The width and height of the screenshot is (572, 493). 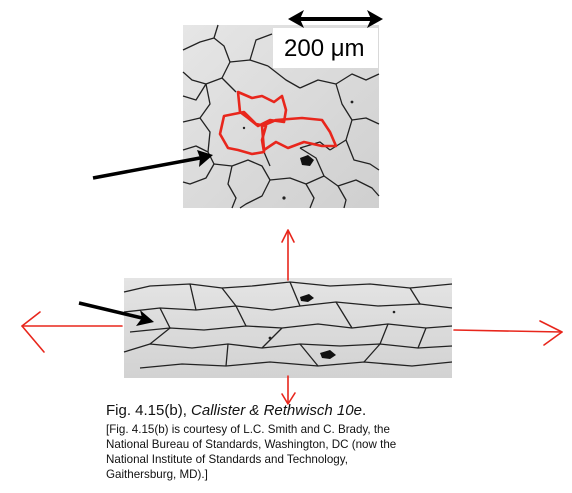 What do you see at coordinates (508, 333) in the screenshot?
I see `force-arrow-right` at bounding box center [508, 333].